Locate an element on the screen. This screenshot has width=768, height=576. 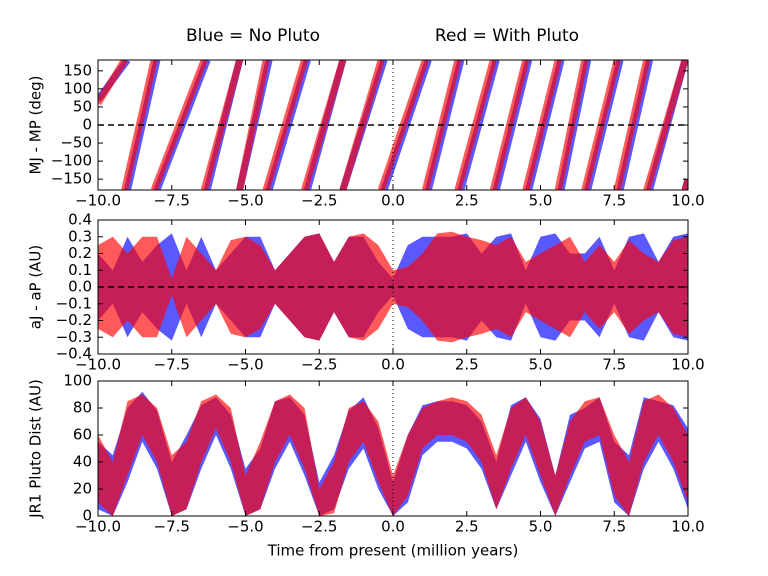
y-tick-label: −150 is located at coordinates (71, 179).